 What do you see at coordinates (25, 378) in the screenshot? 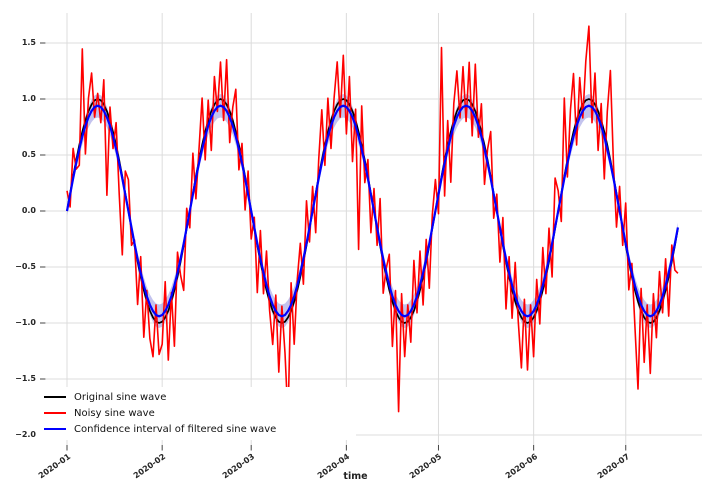
I see `y-tick-label: −1.5` at bounding box center [25, 378].